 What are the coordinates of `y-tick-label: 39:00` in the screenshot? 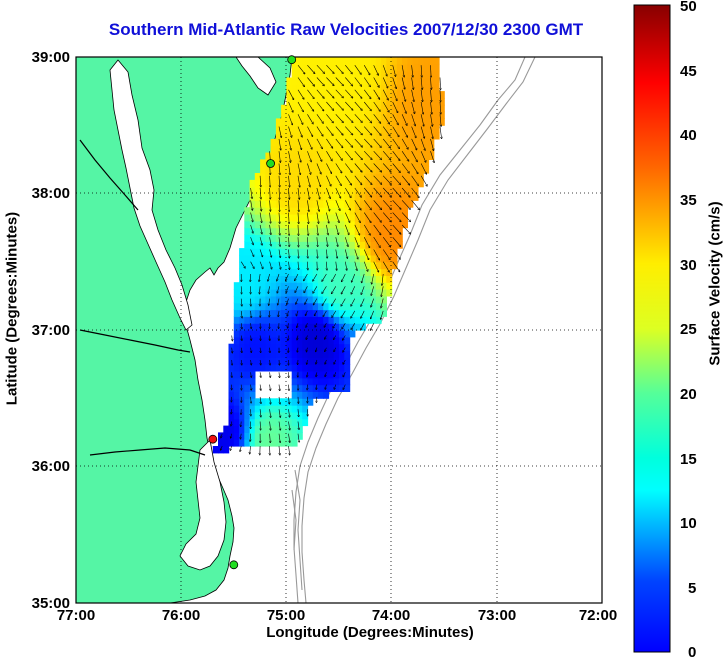 It's located at (51, 57).